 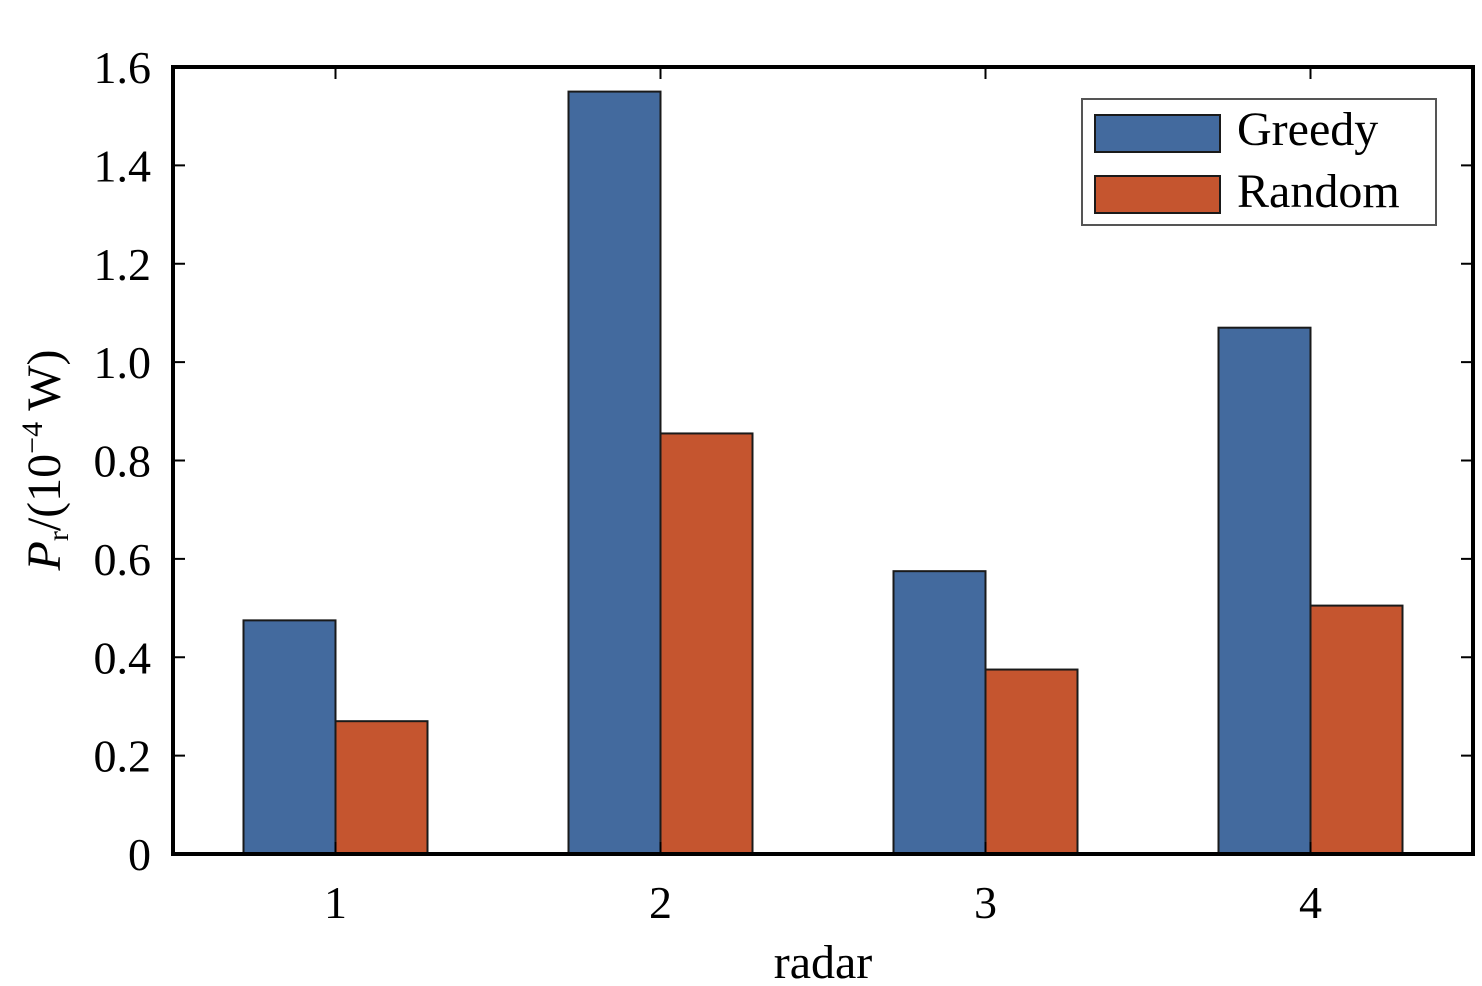 I want to click on y-axis-unit-prefix: /(10, so click(x=44, y=492).